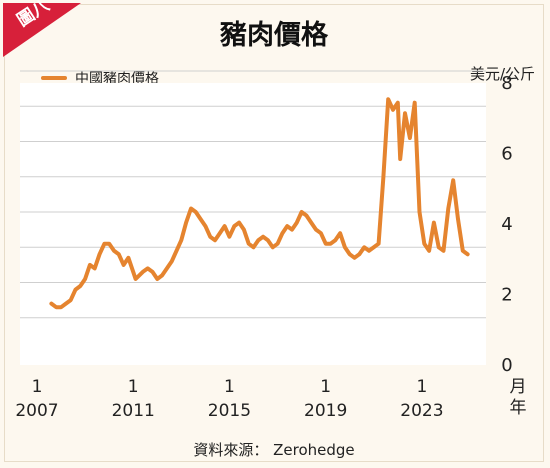 The image size is (550, 468). Describe the element at coordinates (506, 365) in the screenshot. I see `y-tick-label: 0` at that location.